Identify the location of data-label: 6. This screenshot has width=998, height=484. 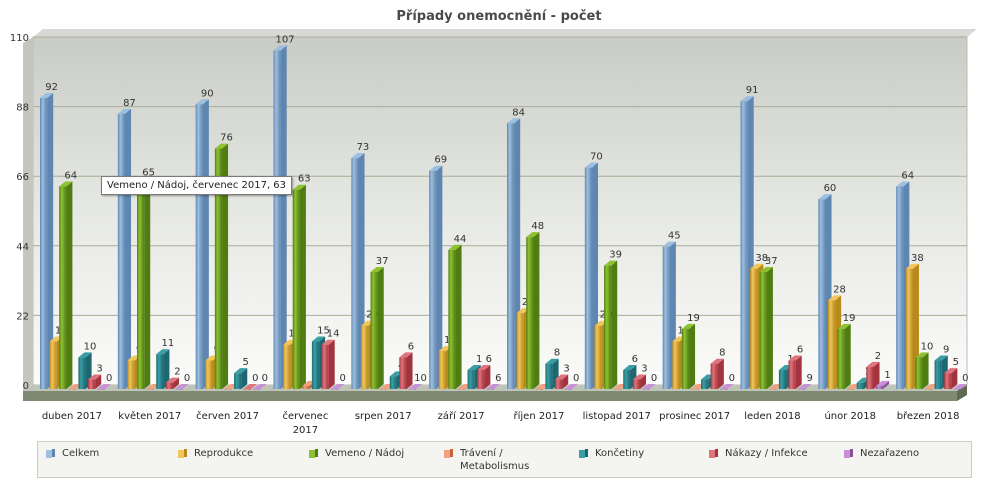
(635, 359).